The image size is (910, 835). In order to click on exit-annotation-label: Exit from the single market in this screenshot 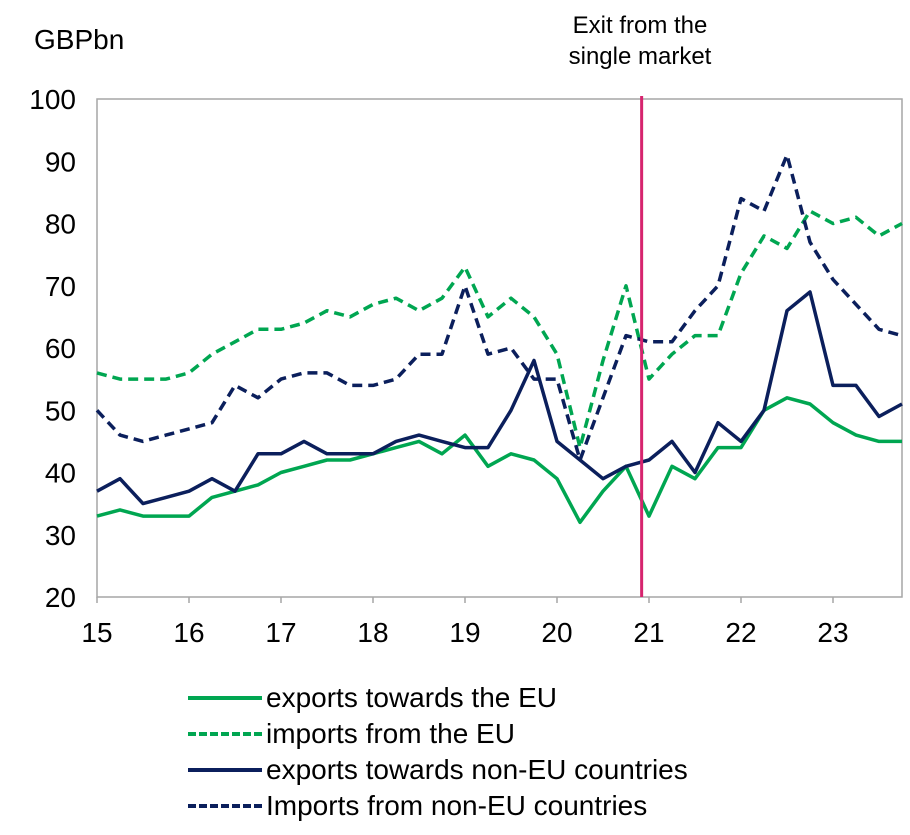, I will do `click(640, 41)`.